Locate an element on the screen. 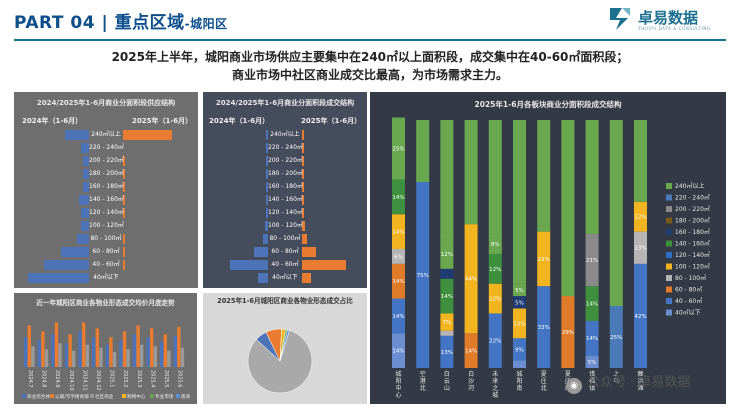  category-label: 180 - 200㎡ is located at coordinates (285, 173).